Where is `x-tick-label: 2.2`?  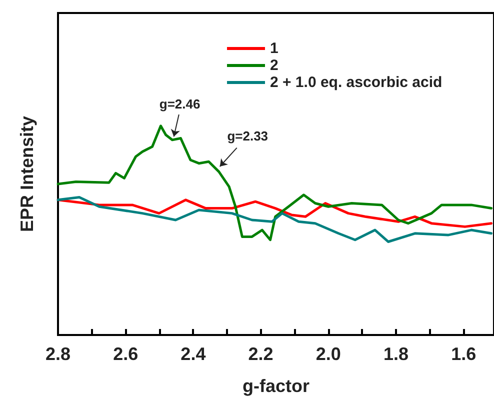
x-tick-label: 2.2 is located at coordinates (261, 354).